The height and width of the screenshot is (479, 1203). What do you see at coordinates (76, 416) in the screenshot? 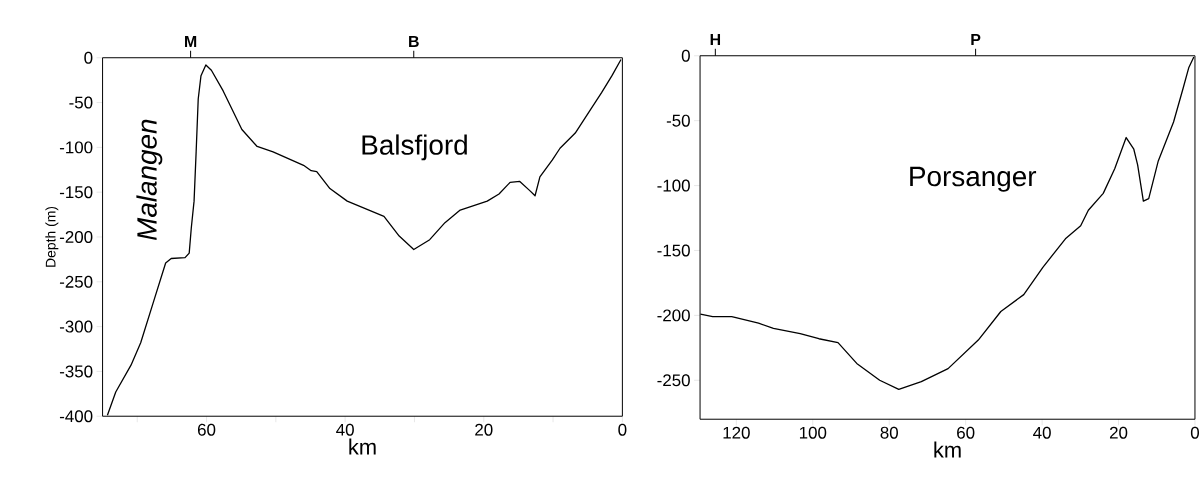
I see `y-tick-label: -400` at bounding box center [76, 416].